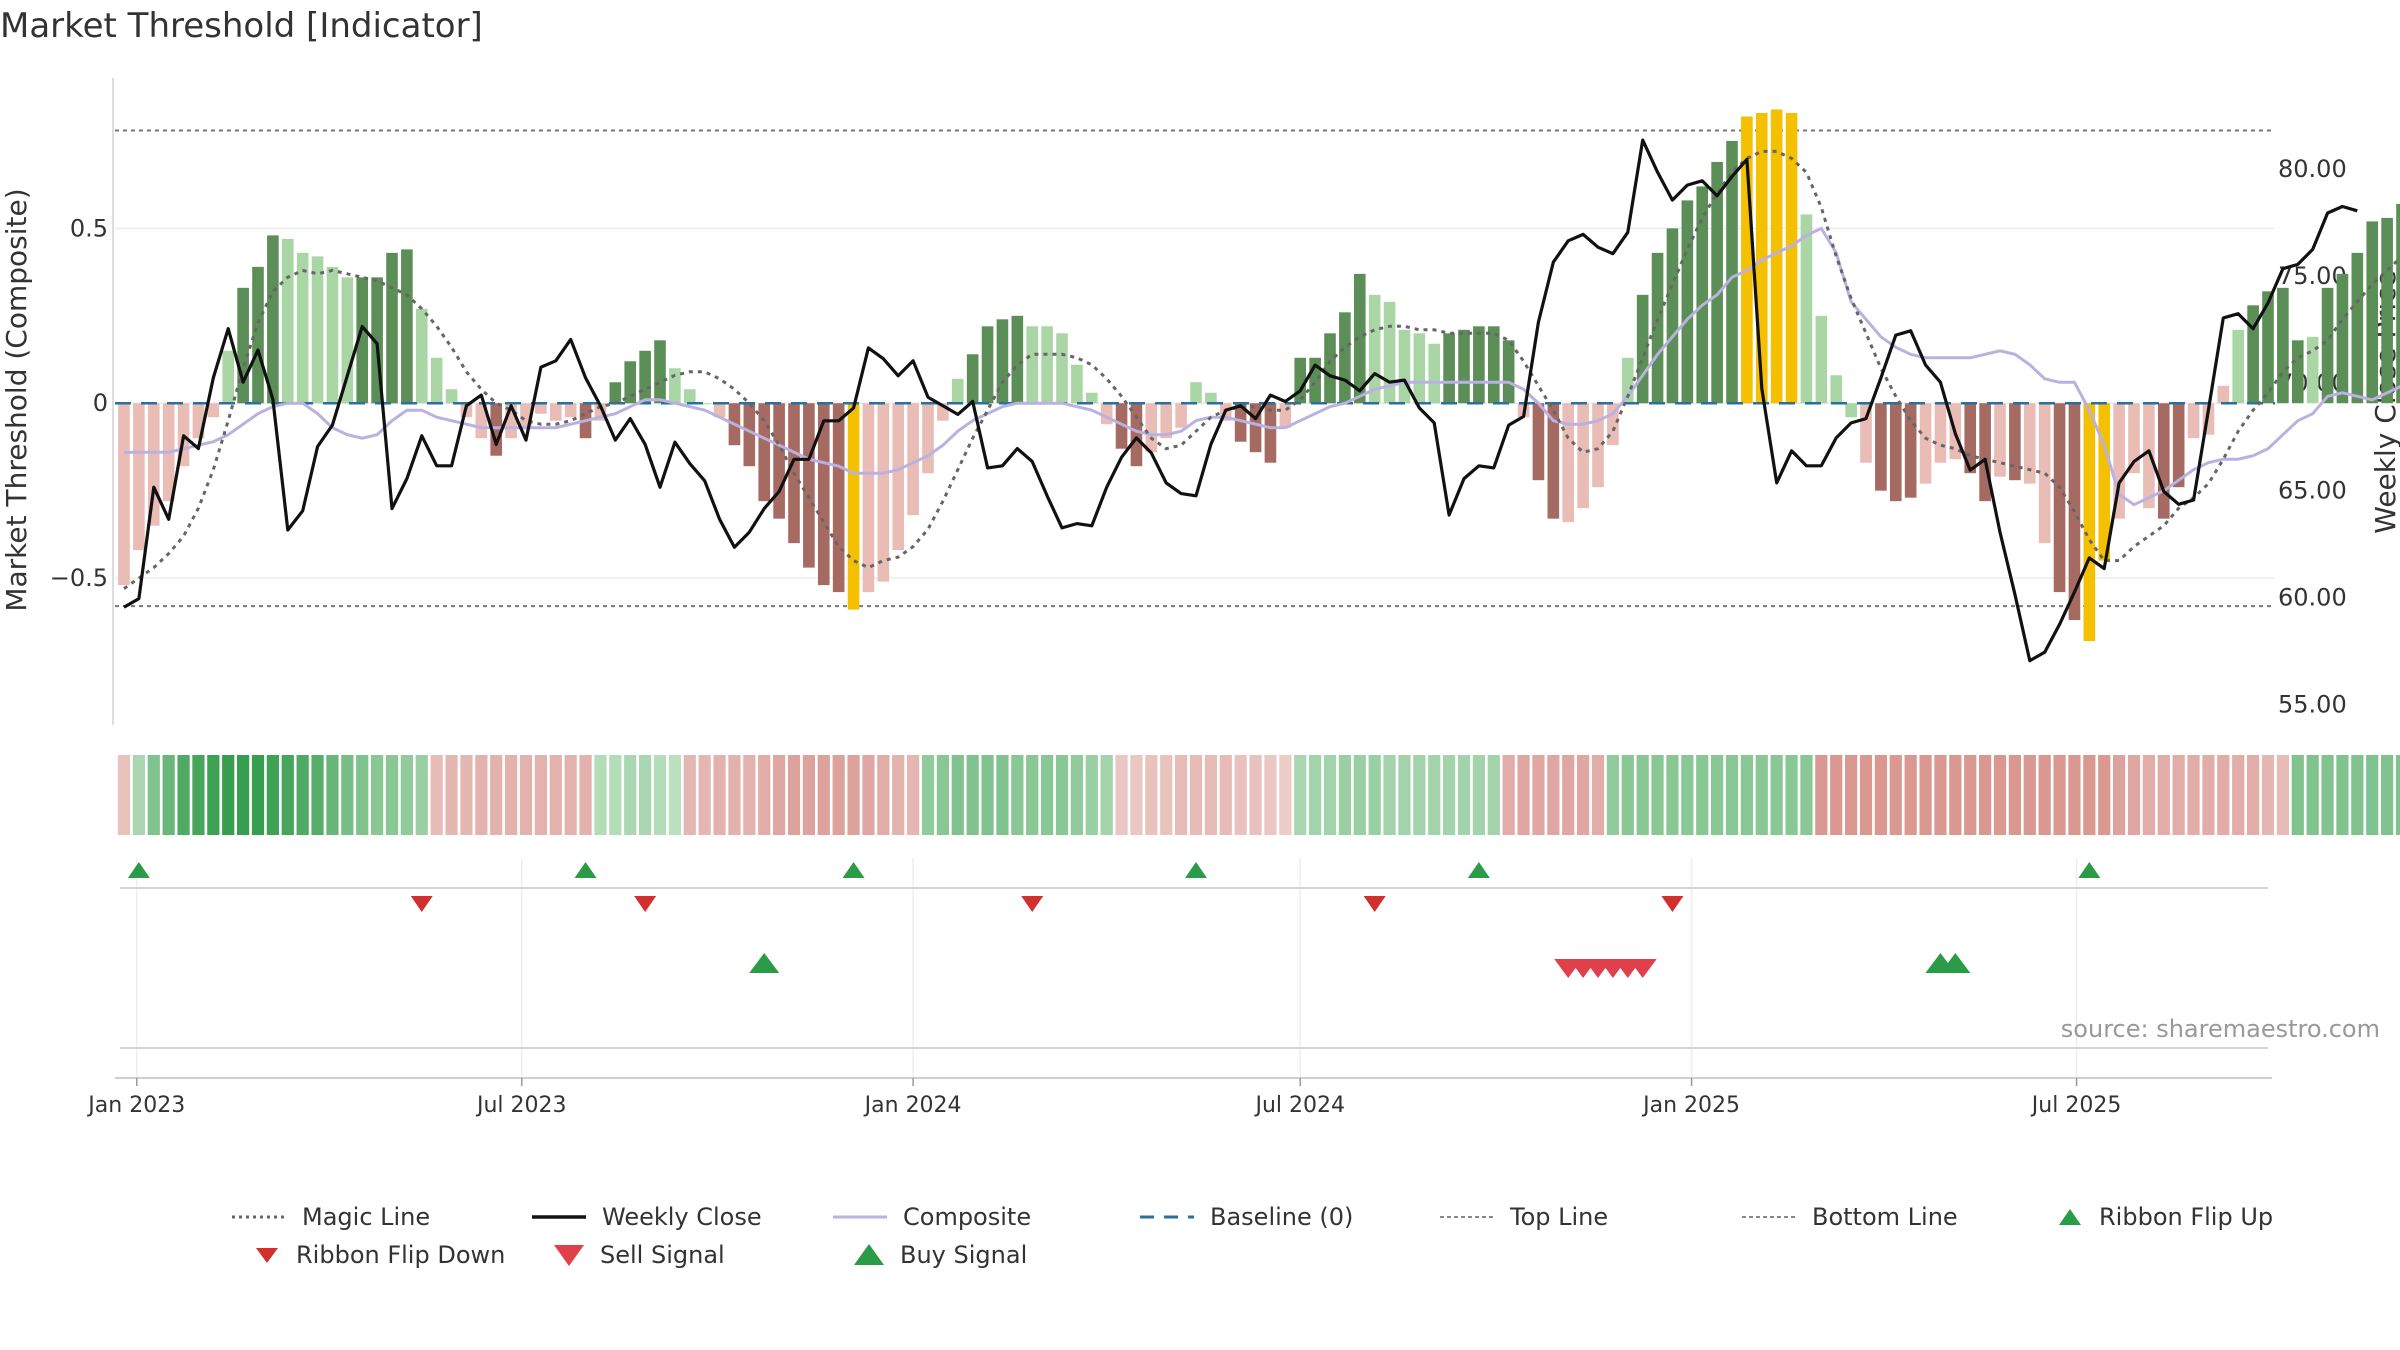 This screenshot has width=2400, height=1350. Describe the element at coordinates (421, 904) in the screenshot. I see `ribbon-flip-down-marker` at that location.